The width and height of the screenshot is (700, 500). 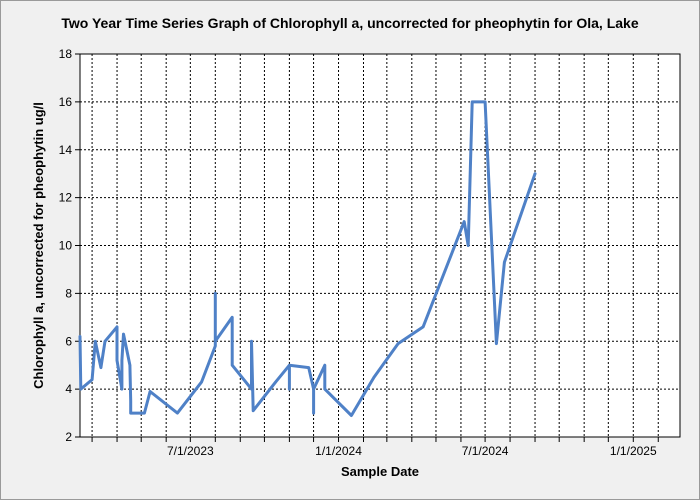 What do you see at coordinates (68, 293) in the screenshot?
I see `y-tick-label: 8` at bounding box center [68, 293].